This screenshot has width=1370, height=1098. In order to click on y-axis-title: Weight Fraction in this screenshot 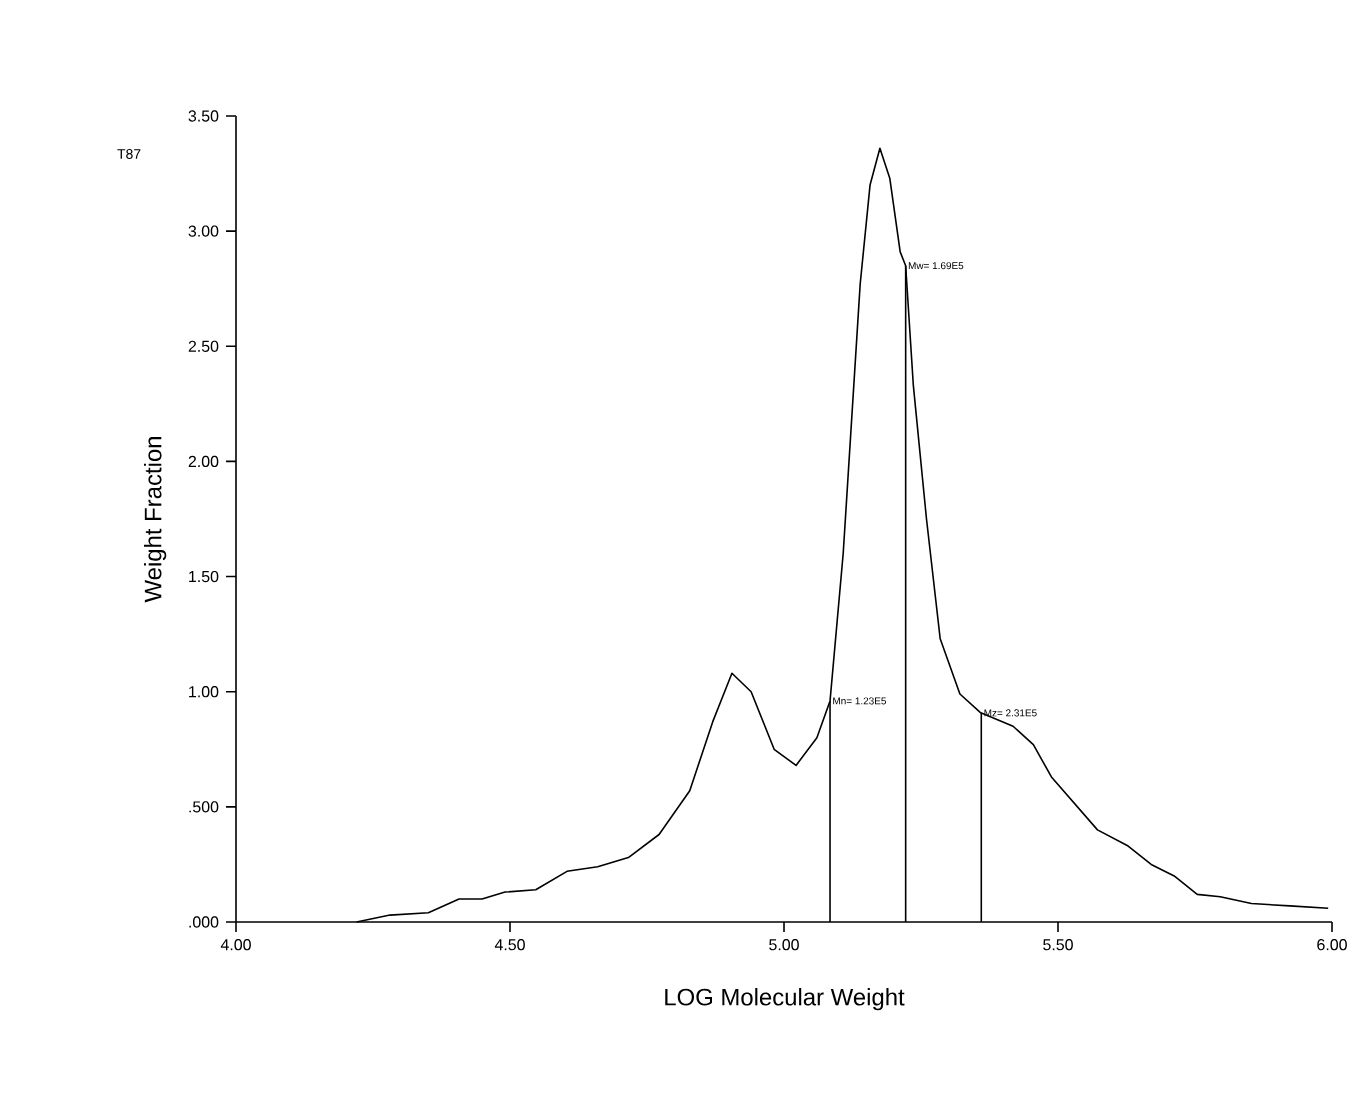, I will do `click(155, 520)`.